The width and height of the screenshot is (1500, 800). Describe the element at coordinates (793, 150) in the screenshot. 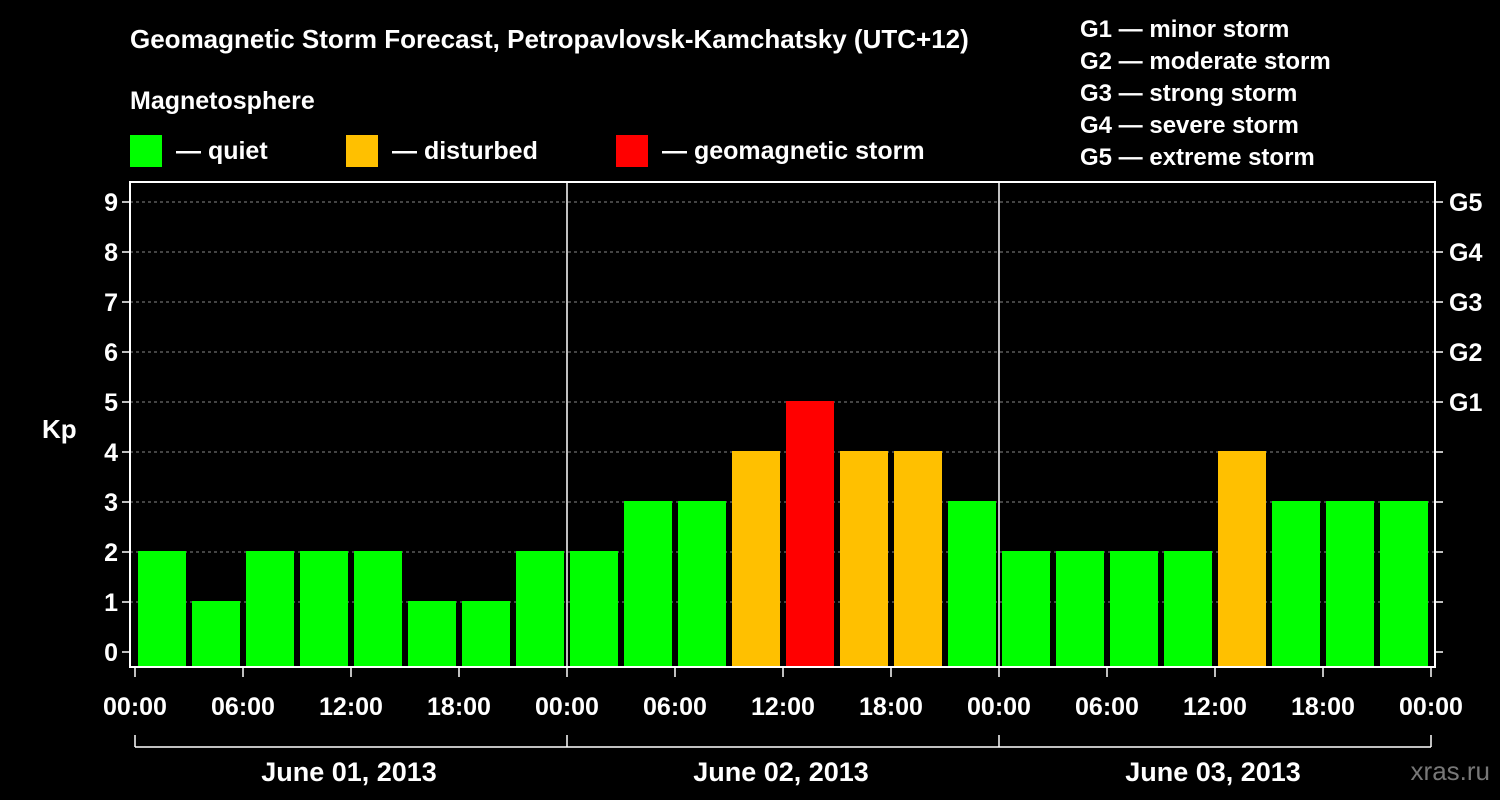

I see `legend-label-storm: — geomagnetic storm` at that location.